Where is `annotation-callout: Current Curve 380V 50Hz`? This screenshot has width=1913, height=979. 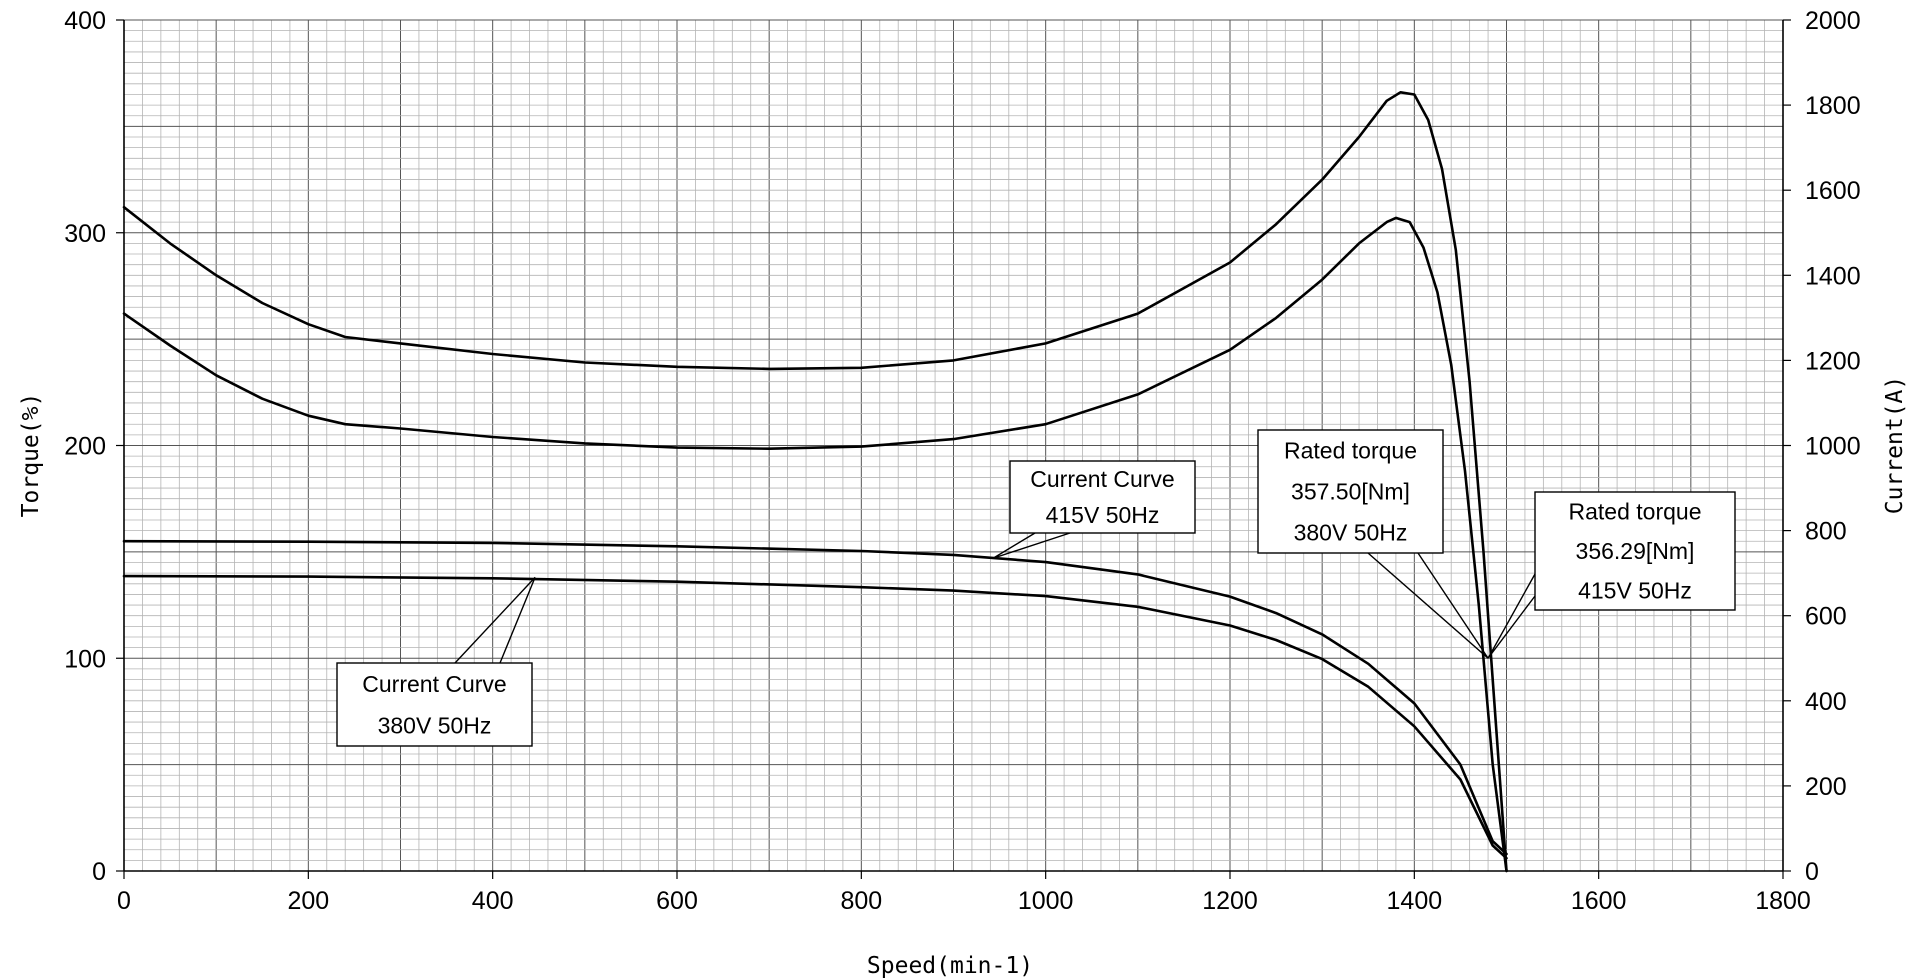
annotation-callout: Current Curve 380V 50Hz is located at coordinates (436, 661).